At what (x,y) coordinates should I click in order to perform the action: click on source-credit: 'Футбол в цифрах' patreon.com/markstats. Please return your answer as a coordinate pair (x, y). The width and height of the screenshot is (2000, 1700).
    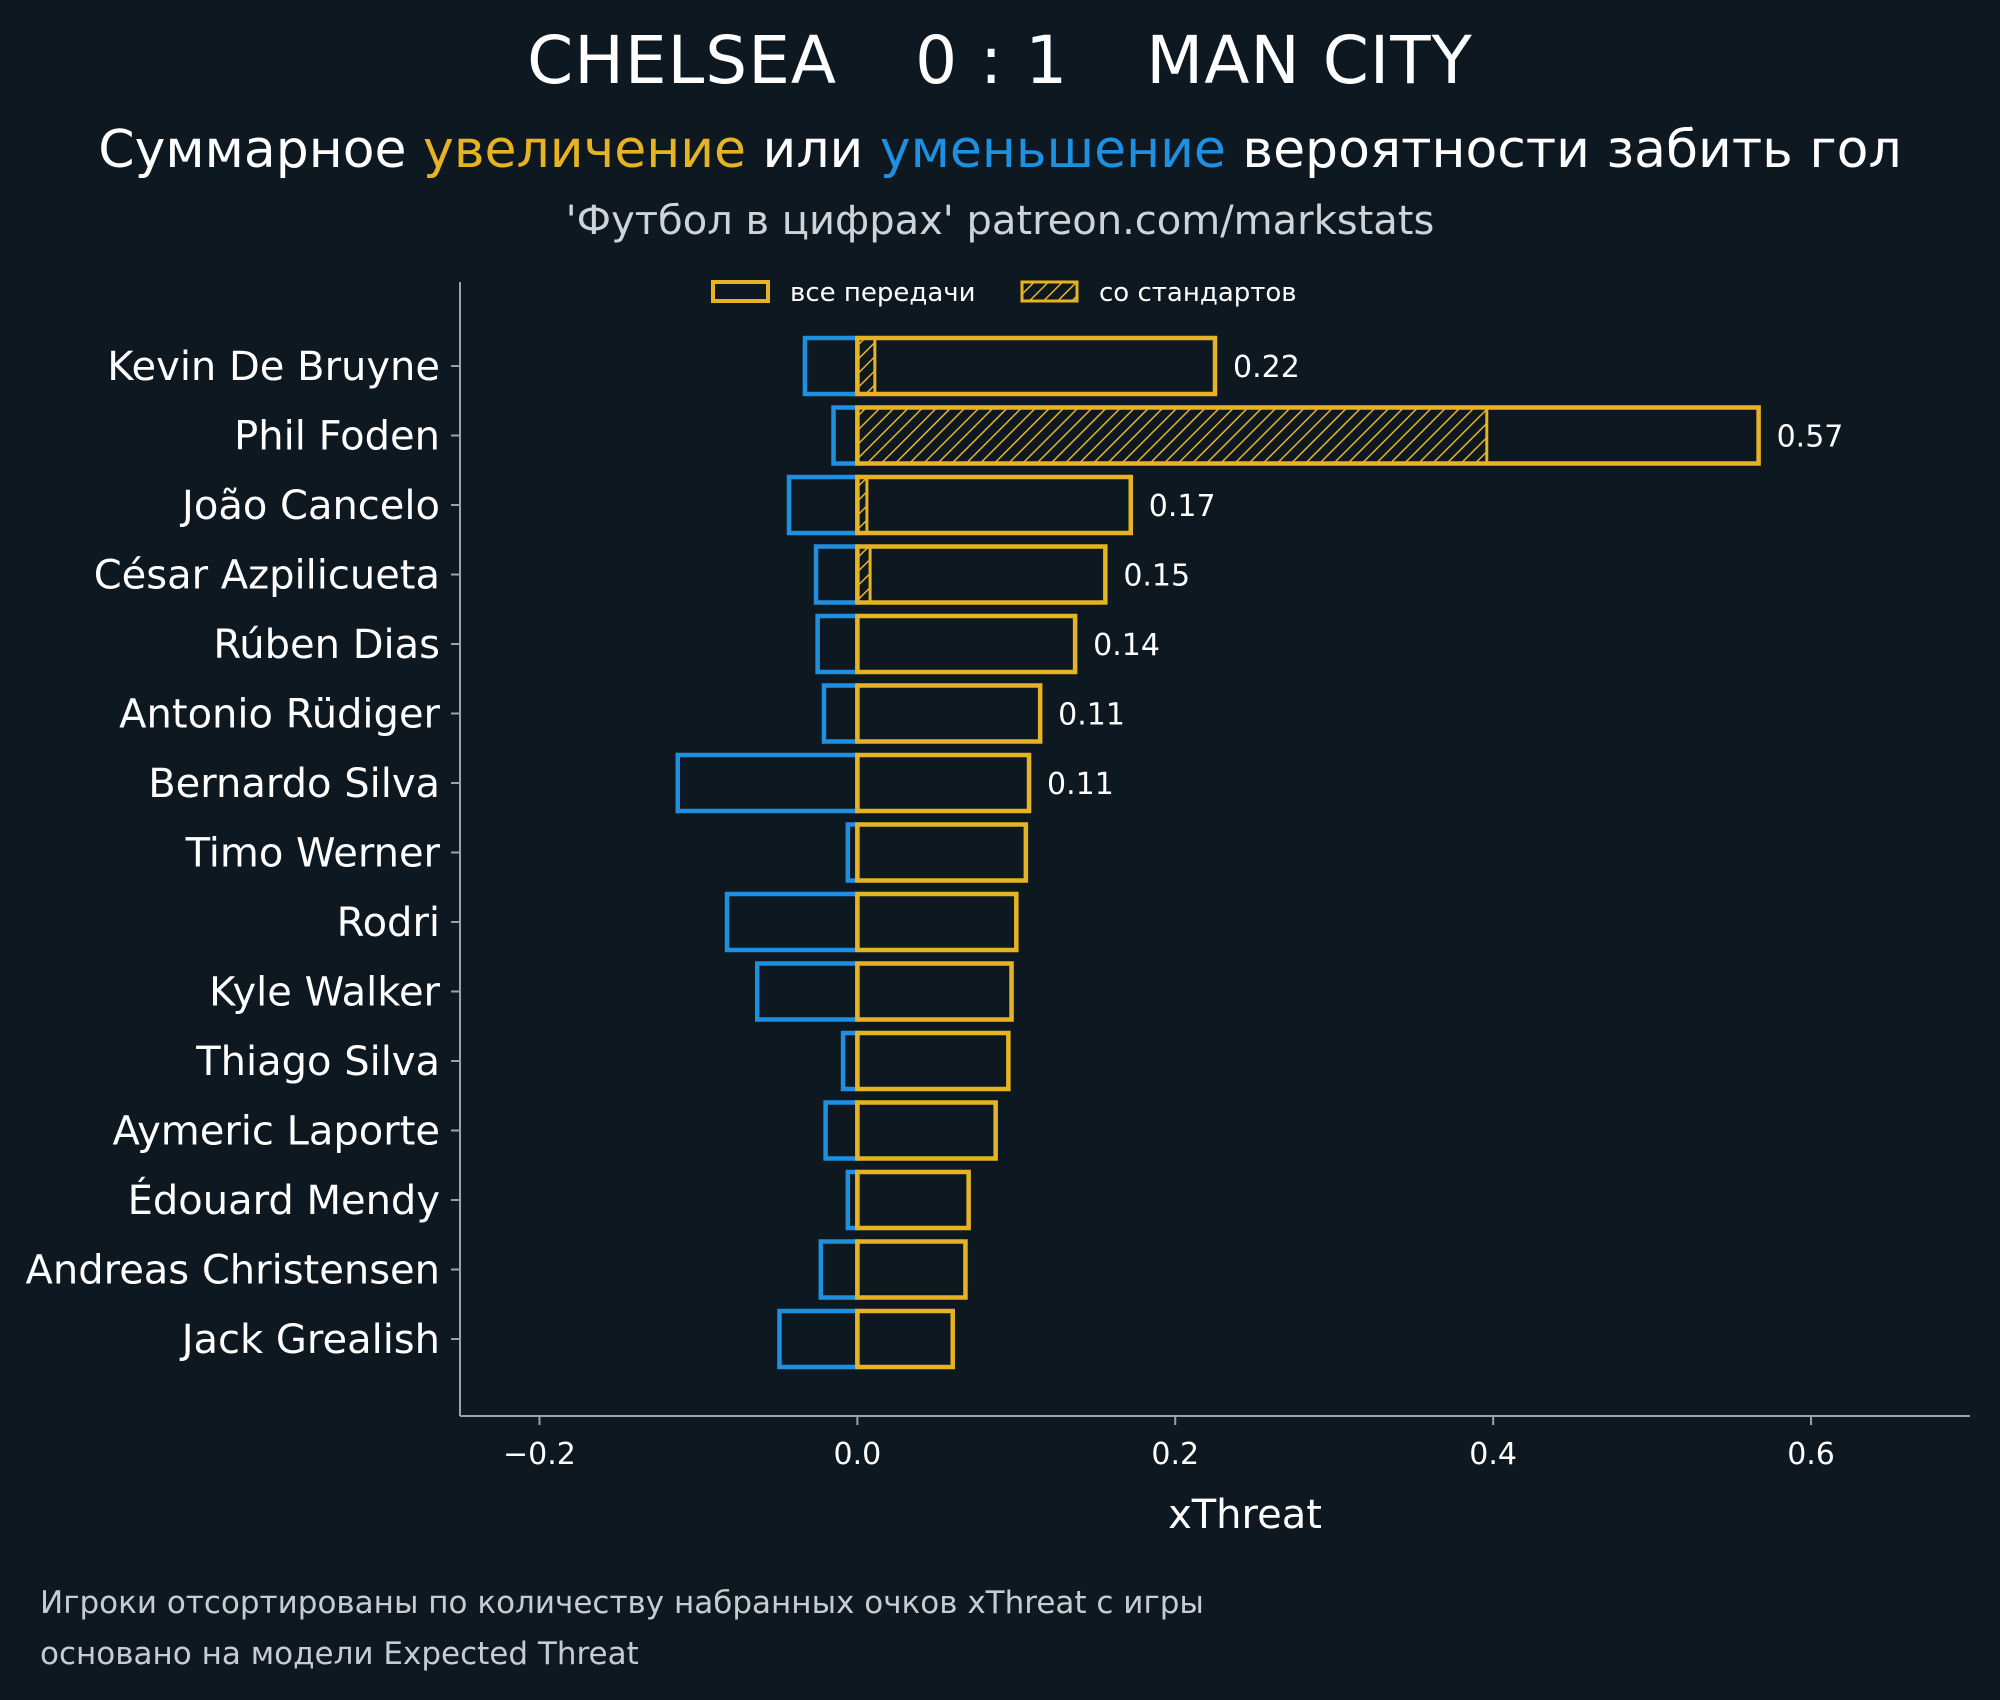
    Looking at the image, I should click on (1000, 221).